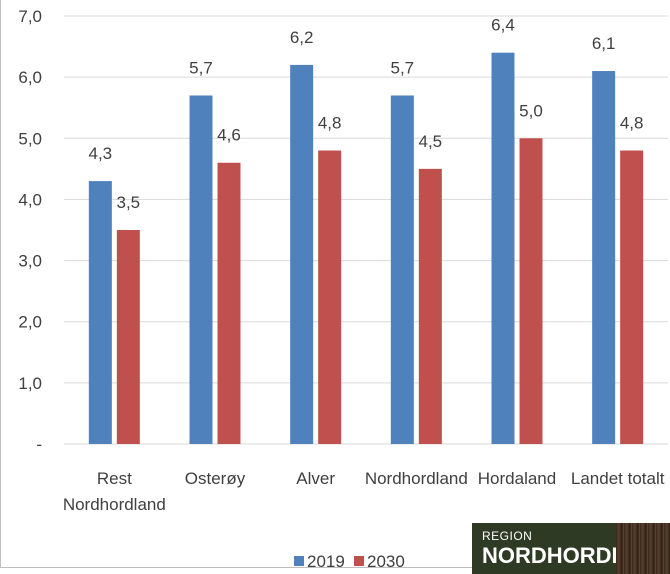 This screenshot has height=574, width=670. What do you see at coordinates (507, 536) in the screenshot?
I see `logo-region-text: REGION` at bounding box center [507, 536].